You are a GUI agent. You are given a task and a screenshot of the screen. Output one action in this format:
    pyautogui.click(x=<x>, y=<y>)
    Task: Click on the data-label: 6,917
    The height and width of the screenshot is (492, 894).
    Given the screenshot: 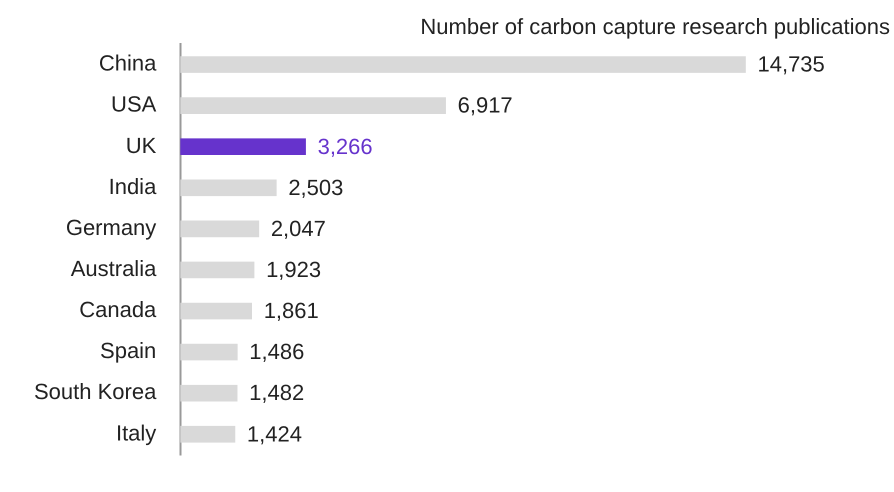 What is the action you would take?
    pyautogui.click(x=485, y=105)
    